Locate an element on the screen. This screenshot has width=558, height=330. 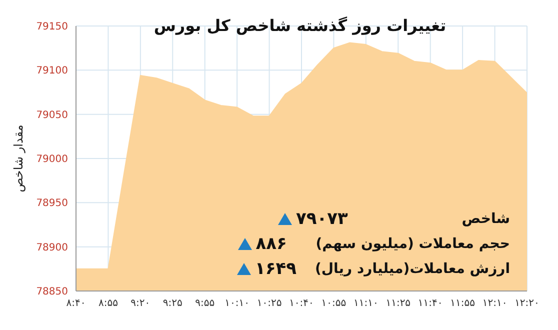
x-tick-label: ۱۱:۲۵ is located at coordinates (398, 304).